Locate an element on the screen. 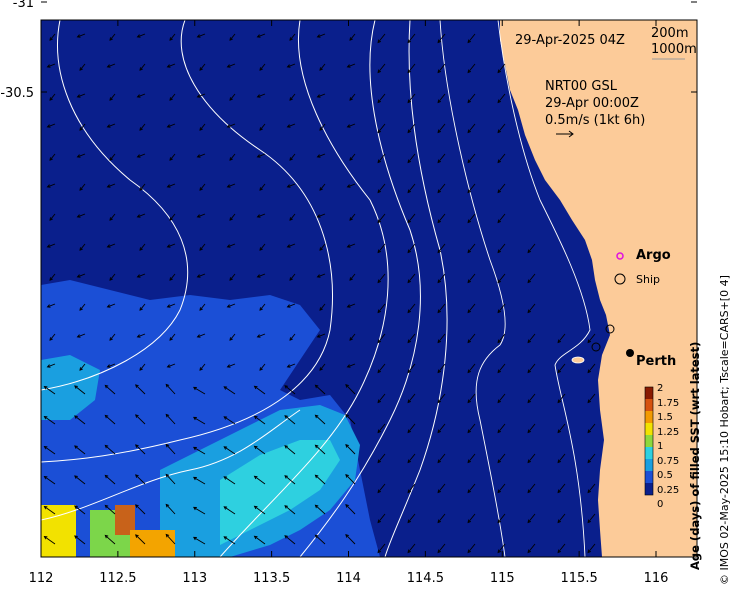 Image resolution: width=740 pixels, height=592 pixels. contour-legend-1000m: 1000m is located at coordinates (674, 49).